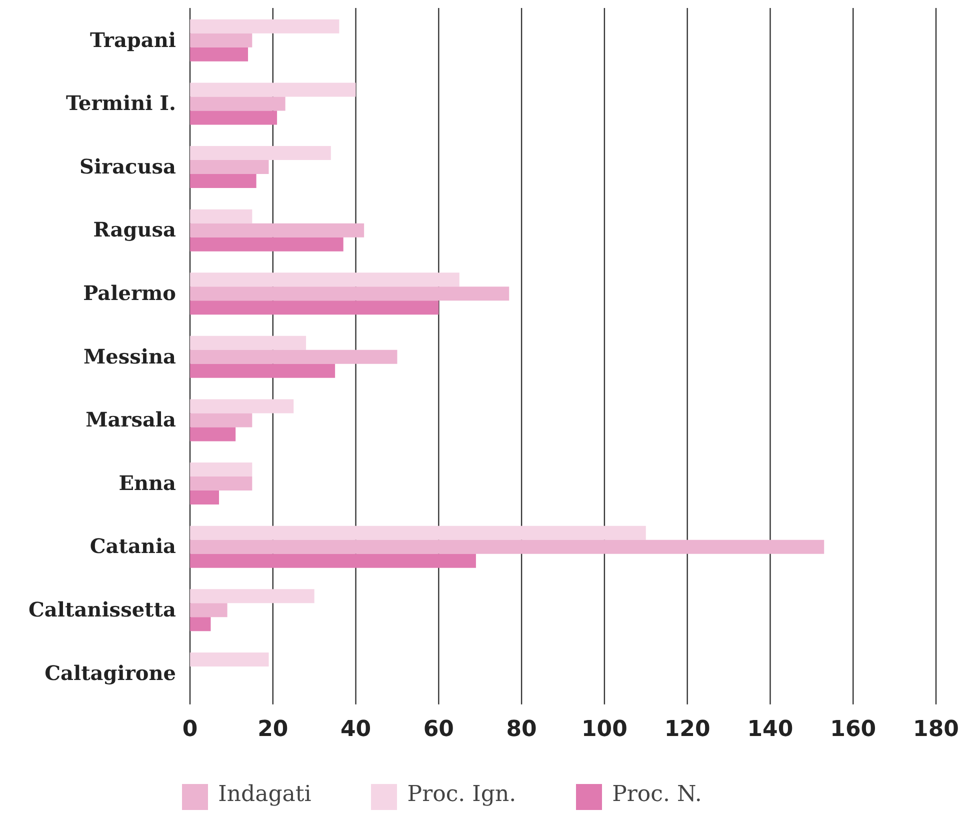 The image size is (968, 824). I want to click on y-tick-label: Termini I., so click(121, 103).